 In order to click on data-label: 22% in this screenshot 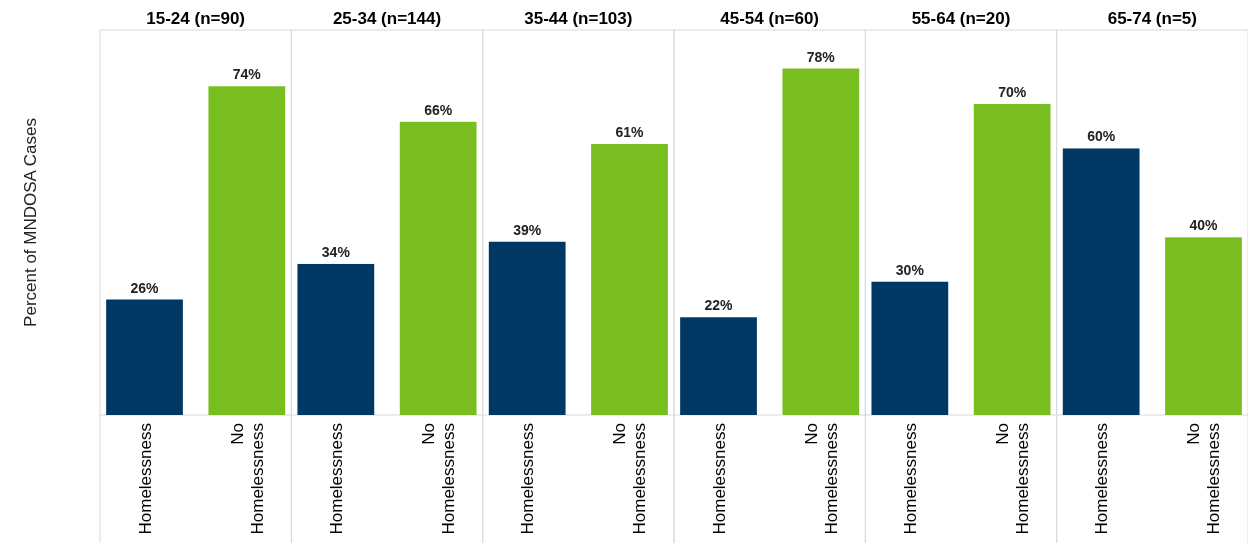, I will do `click(719, 305)`.